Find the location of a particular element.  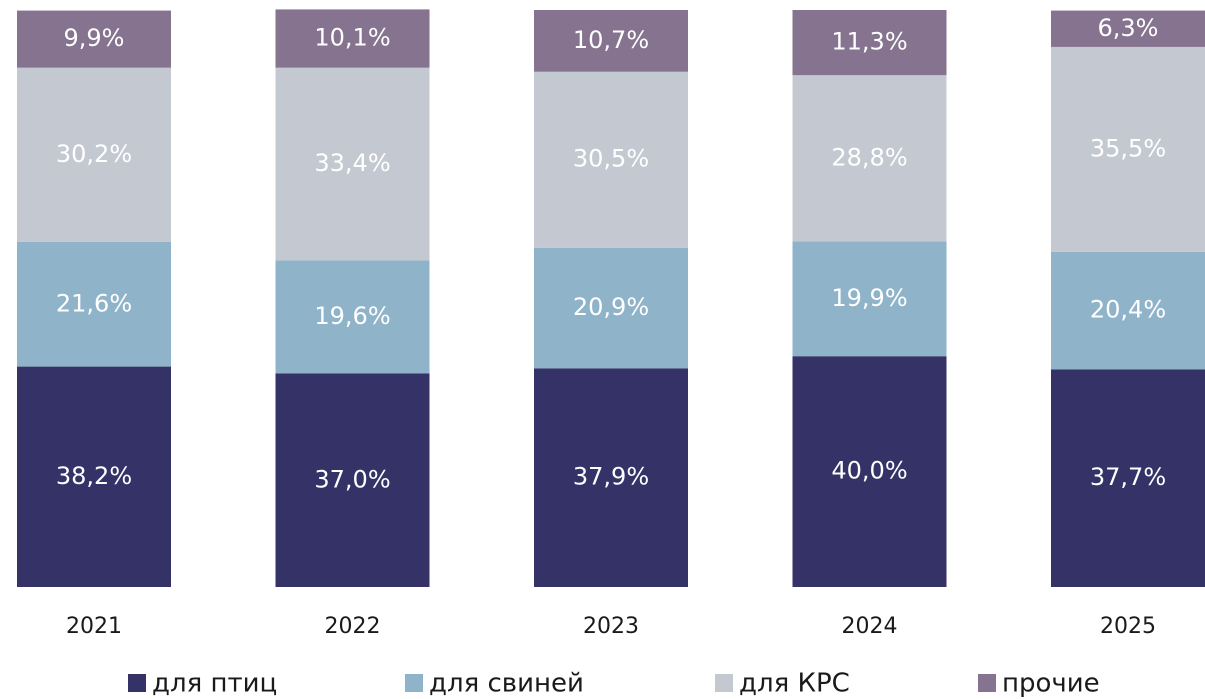

legend-label: для свиней is located at coordinates (506, 684).